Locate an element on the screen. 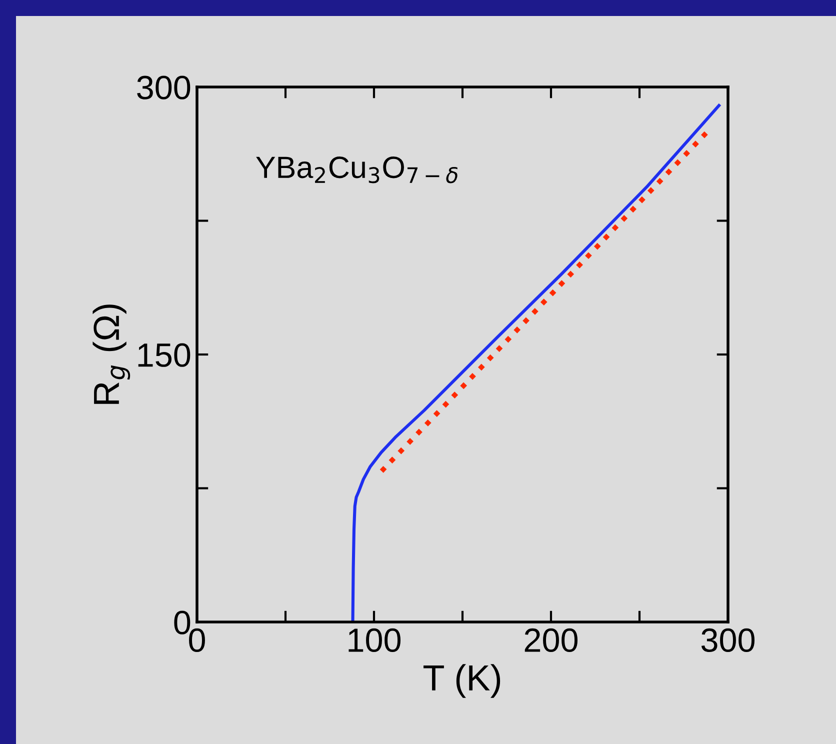  x-tick-label: 300 is located at coordinates (728, 640).